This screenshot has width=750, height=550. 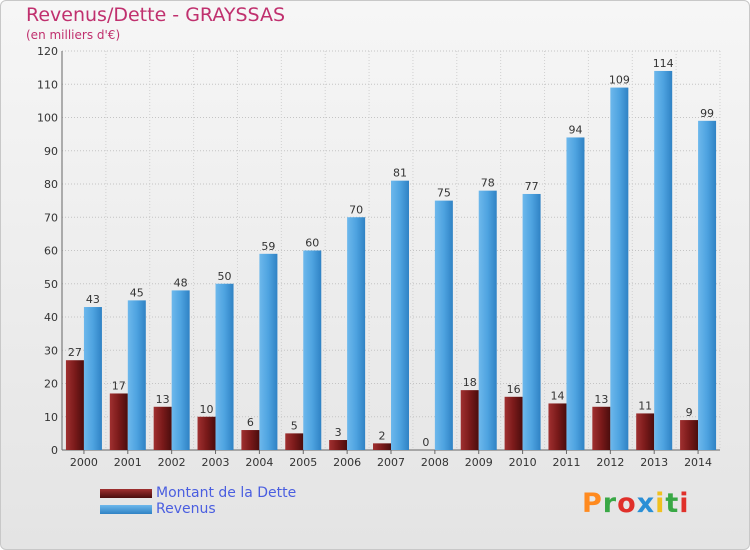 I want to click on value-label-debt: 10, so click(x=207, y=409).